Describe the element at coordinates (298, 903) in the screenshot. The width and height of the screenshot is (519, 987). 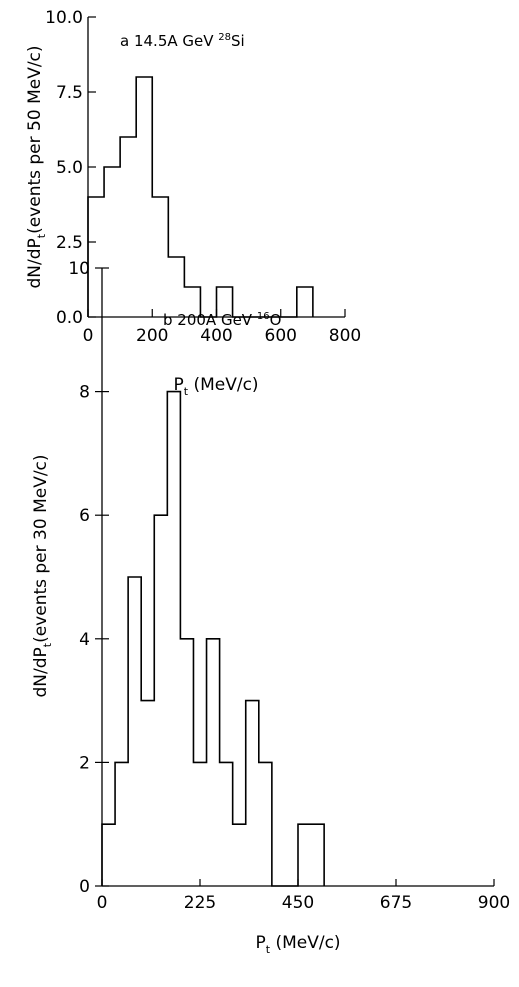
I see `x-tick-label: 450` at that location.